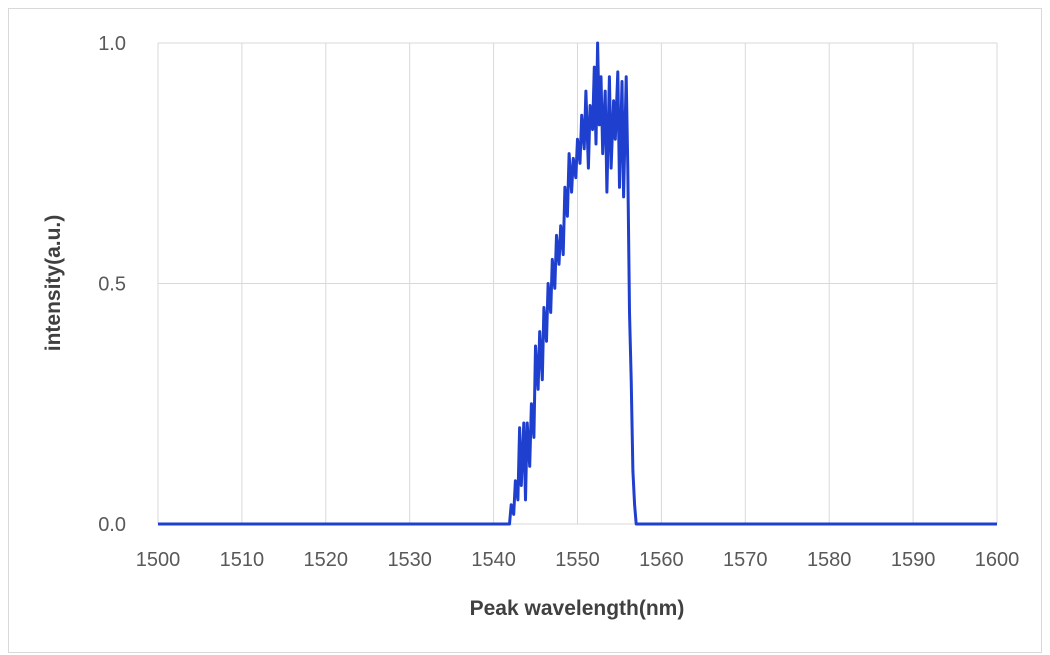  Describe the element at coordinates (112, 525) in the screenshot. I see `y-tick-label: 0.0` at that location.